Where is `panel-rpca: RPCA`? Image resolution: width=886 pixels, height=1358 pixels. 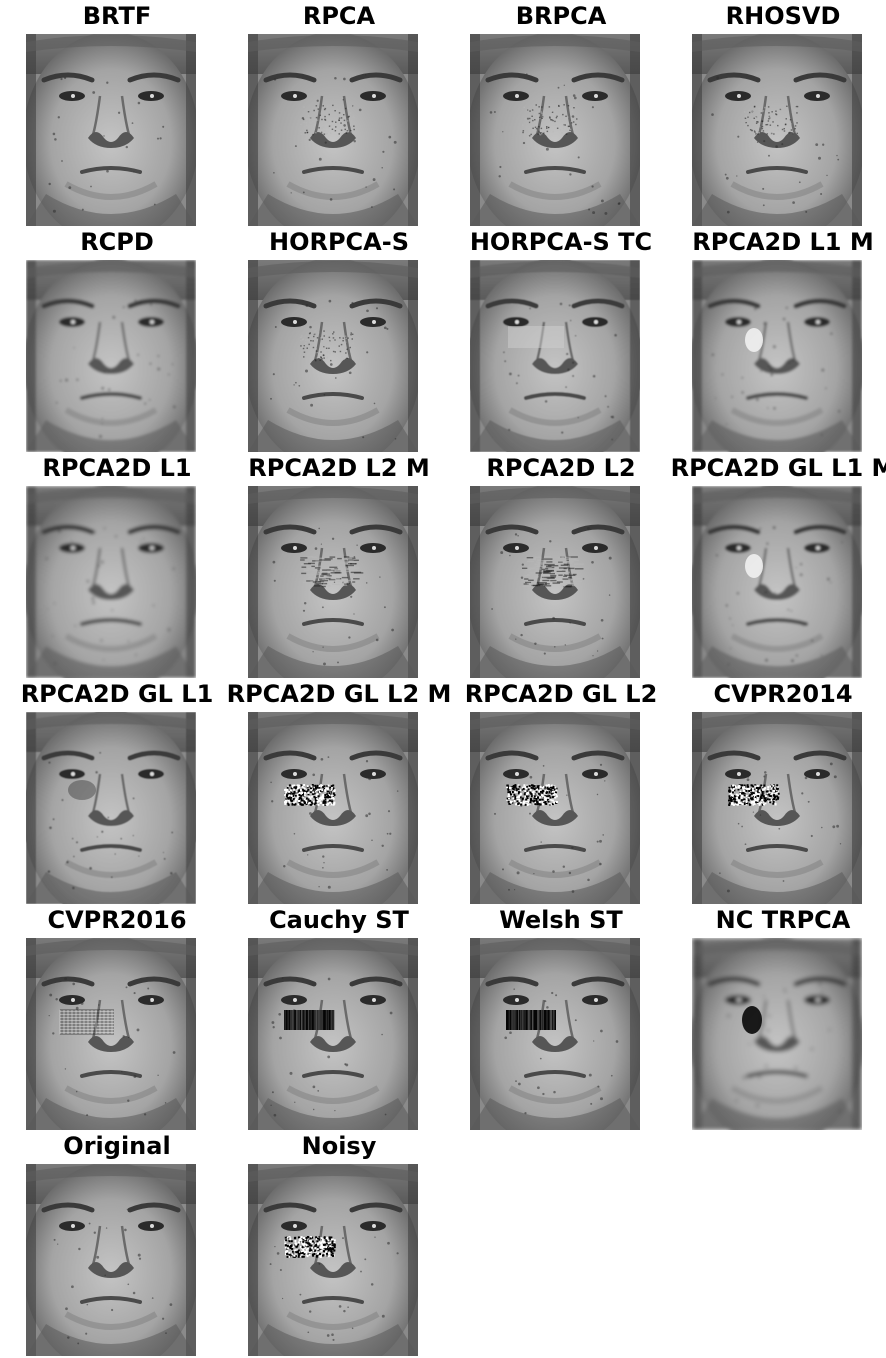
panel-rpca: RPCA is located at coordinates (333, 113).